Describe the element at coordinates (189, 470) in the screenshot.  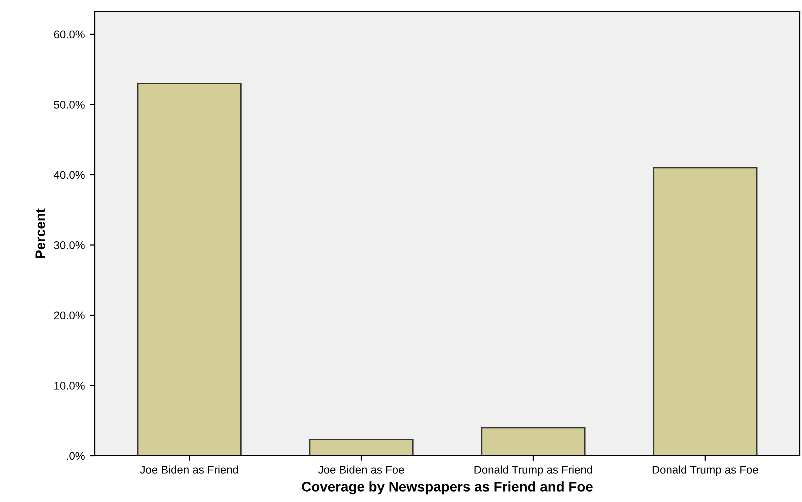
I see `x-tick-label: Joe Biden as Friend` at that location.